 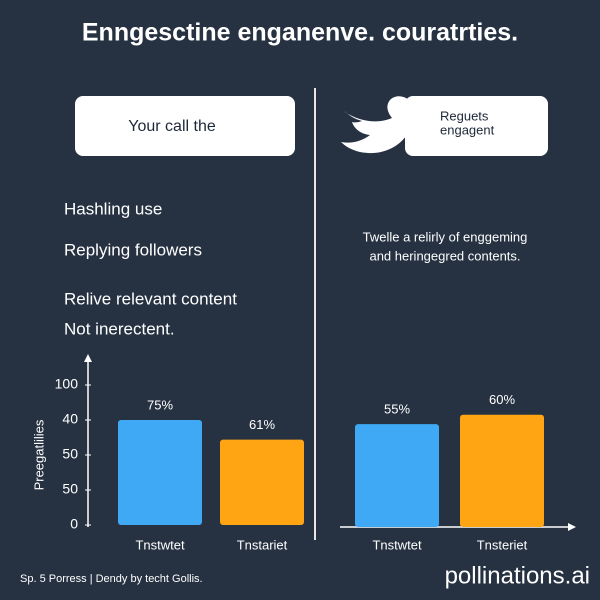 What do you see at coordinates (160, 404) in the screenshot?
I see `value-label: 75%` at bounding box center [160, 404].